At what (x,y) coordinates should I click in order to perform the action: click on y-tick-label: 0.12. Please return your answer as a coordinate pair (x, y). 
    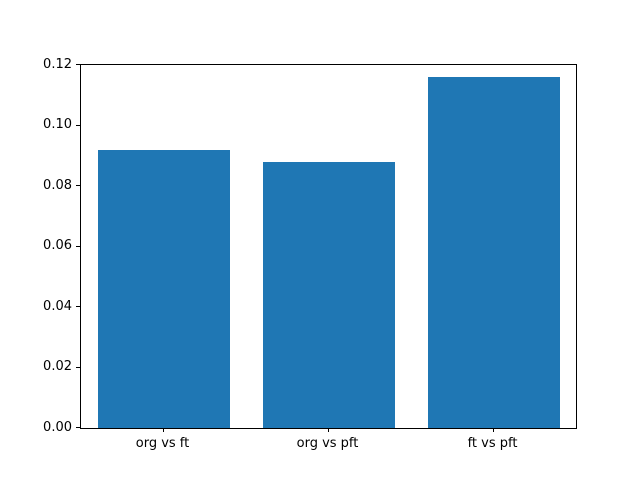
    Looking at the image, I should click on (57, 64).